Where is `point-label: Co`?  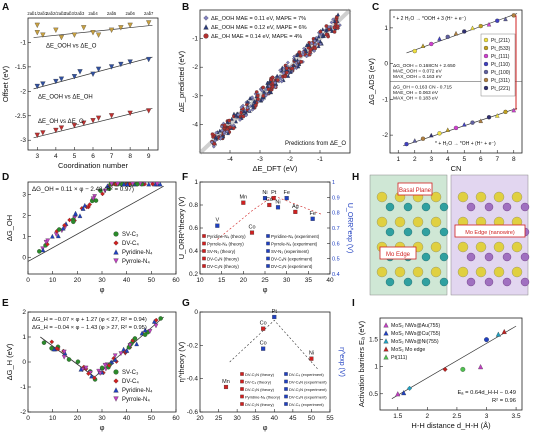 point-label: Co is located at coordinates (263, 344).